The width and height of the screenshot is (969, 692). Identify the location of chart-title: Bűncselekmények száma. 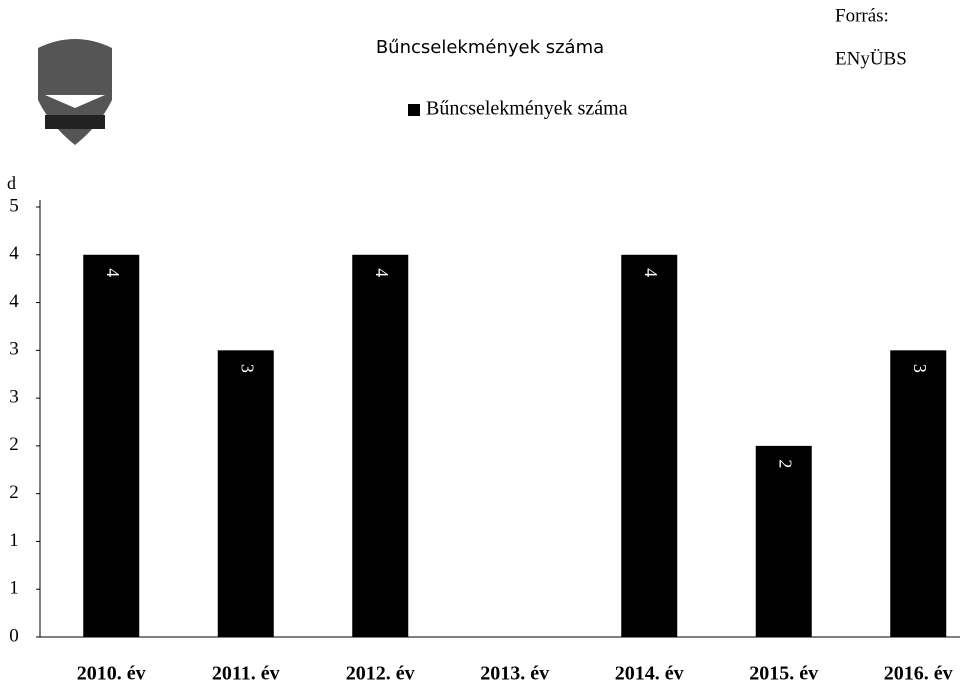
(490, 47).